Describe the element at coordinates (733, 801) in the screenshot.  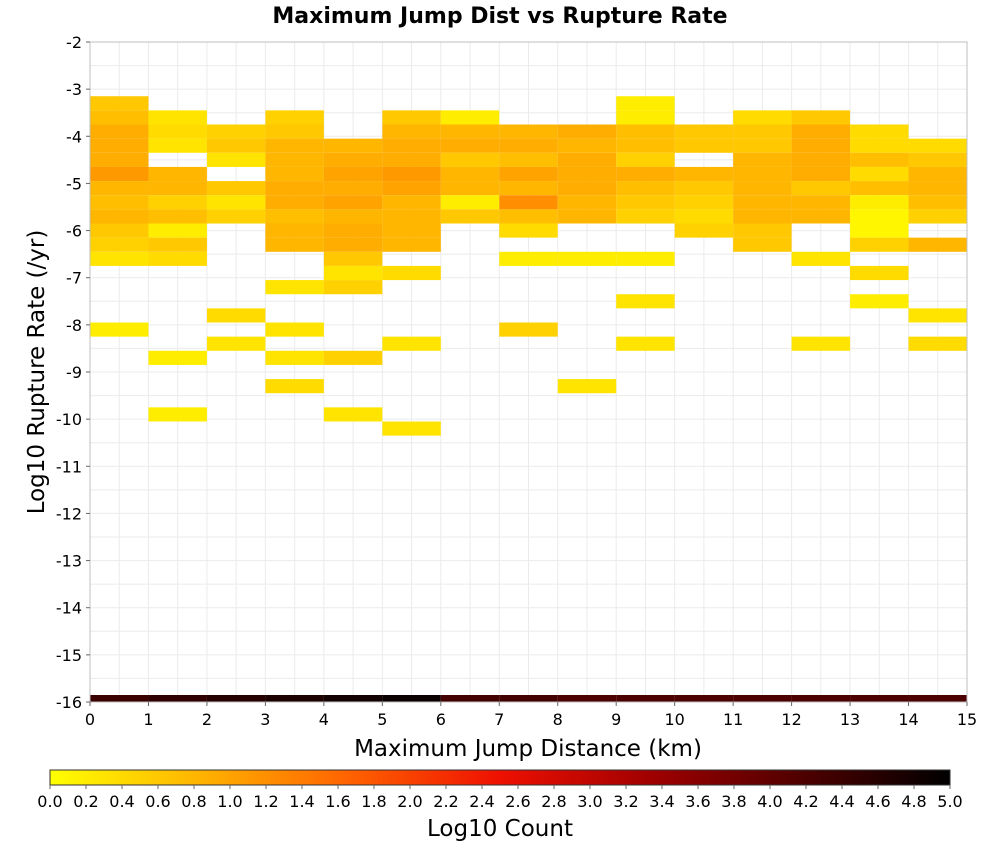
I see `colorbar-tick-label: 3.8` at that location.